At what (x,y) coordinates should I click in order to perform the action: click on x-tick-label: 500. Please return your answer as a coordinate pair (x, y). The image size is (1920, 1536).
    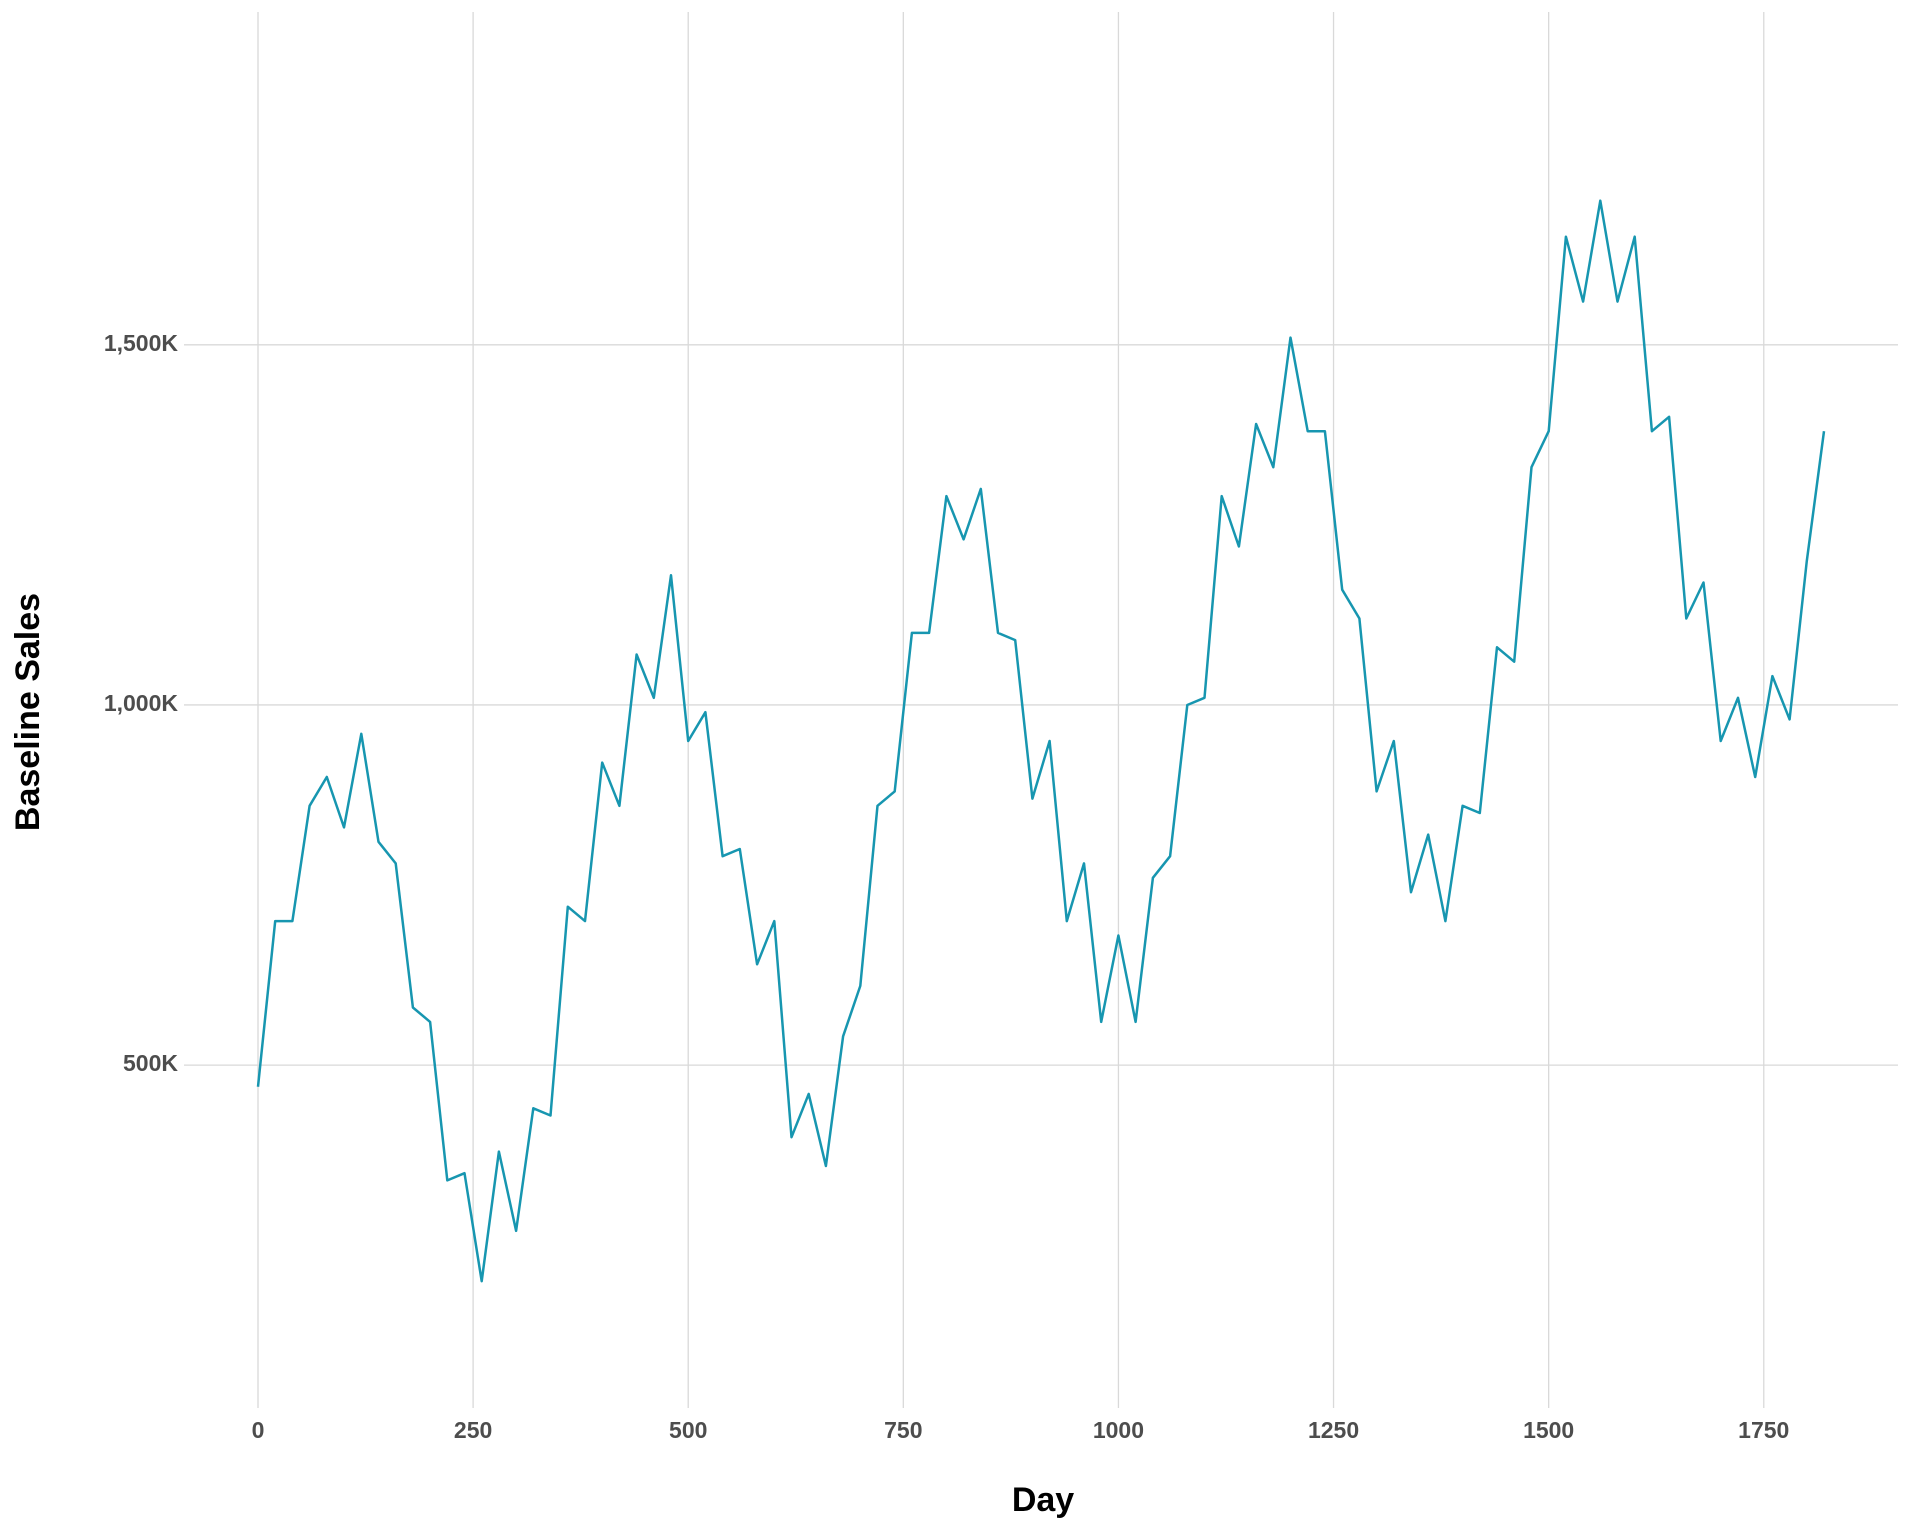
    Looking at the image, I should click on (688, 1430).